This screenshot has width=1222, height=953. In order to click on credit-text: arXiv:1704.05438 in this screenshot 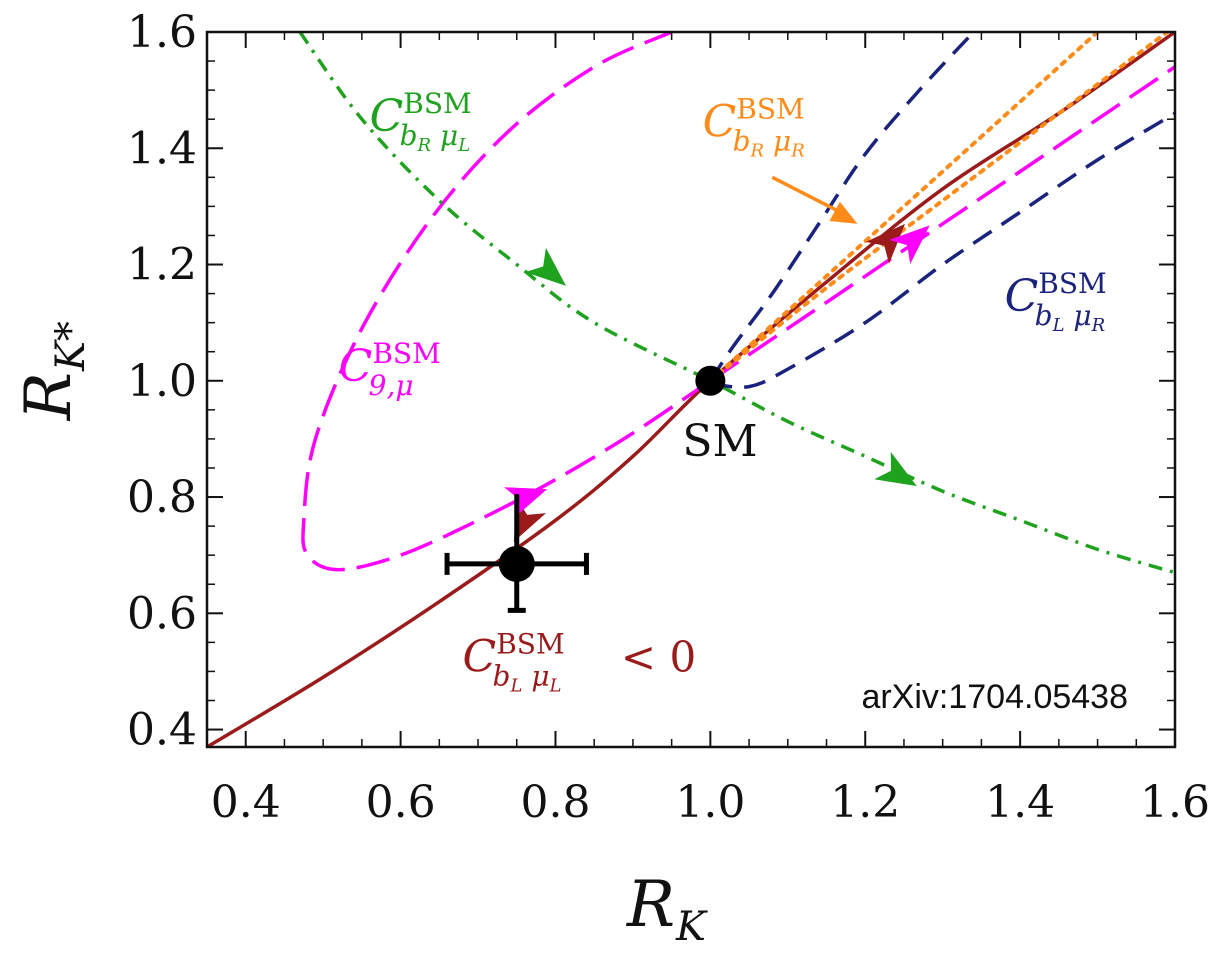, I will do `click(994, 697)`.